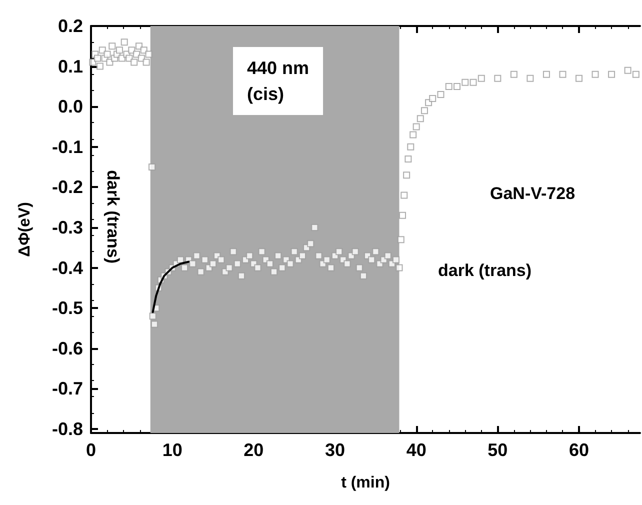  Describe the element at coordinates (172, 450) in the screenshot. I see `x-tick-label: 10` at that location.